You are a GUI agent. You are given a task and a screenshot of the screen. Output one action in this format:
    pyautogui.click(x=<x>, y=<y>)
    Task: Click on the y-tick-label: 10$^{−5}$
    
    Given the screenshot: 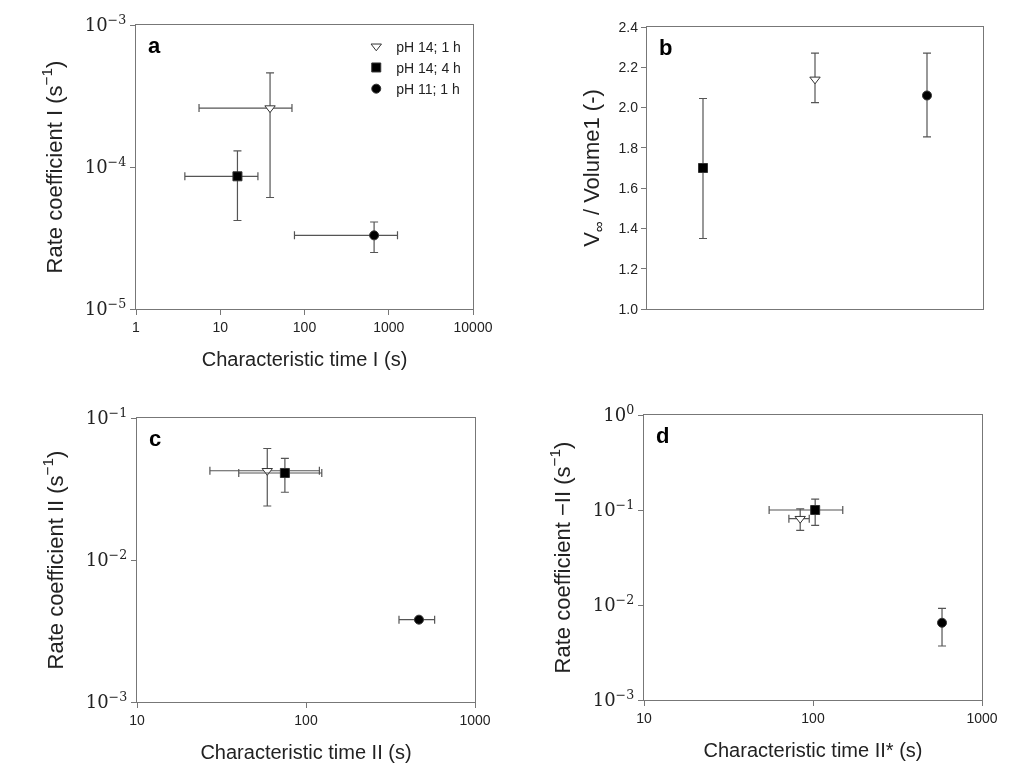 What is the action you would take?
    pyautogui.click(x=105, y=307)
    